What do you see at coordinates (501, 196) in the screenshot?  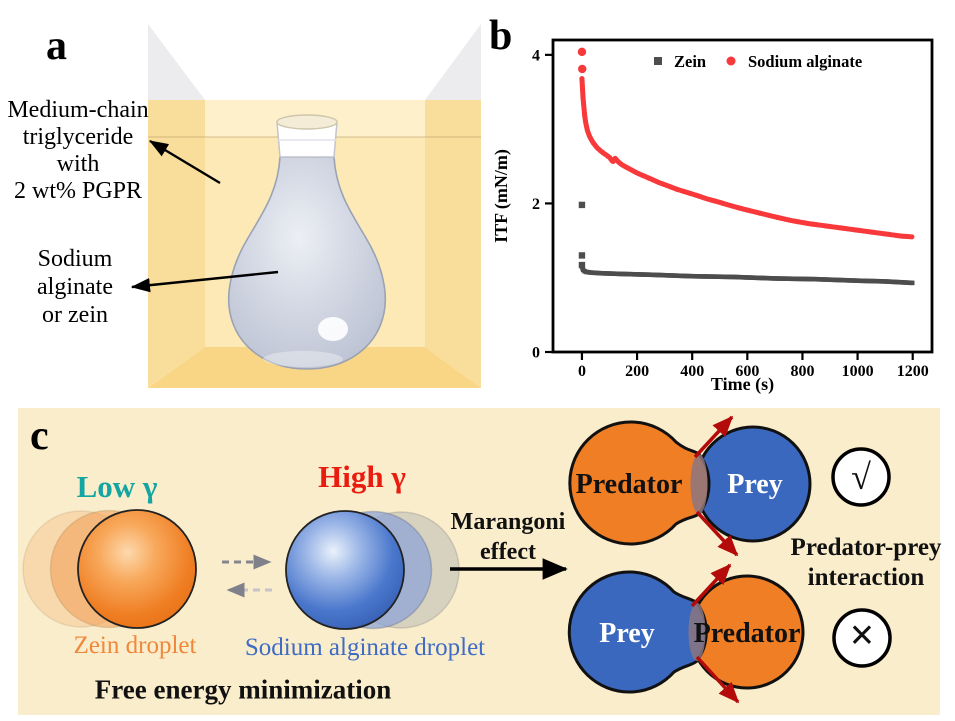 I see `y-axis-label: ITF (mN/m)` at bounding box center [501, 196].